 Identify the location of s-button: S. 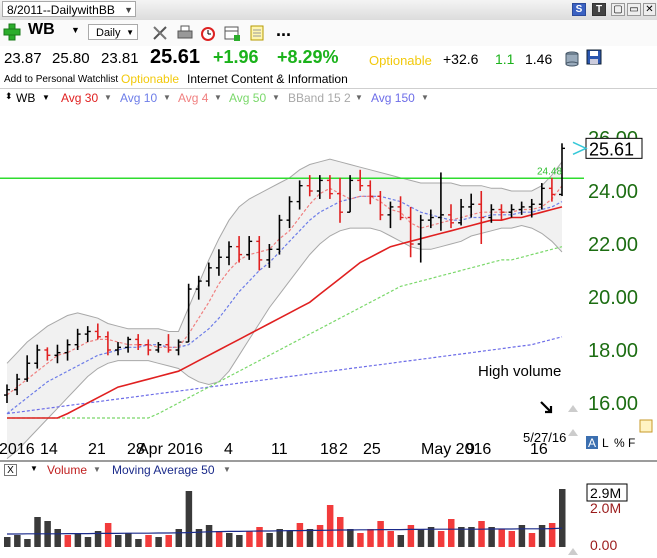
(579, 9).